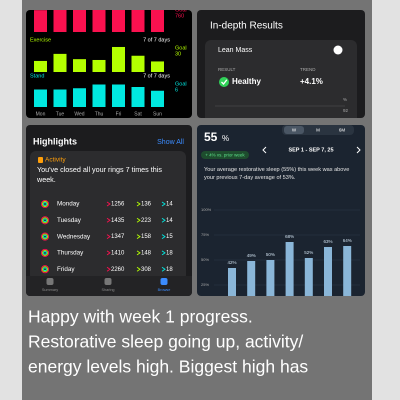 The image size is (400, 400). Describe the element at coordinates (235, 50) in the screenshot. I see `metric: Lean Mass` at that location.